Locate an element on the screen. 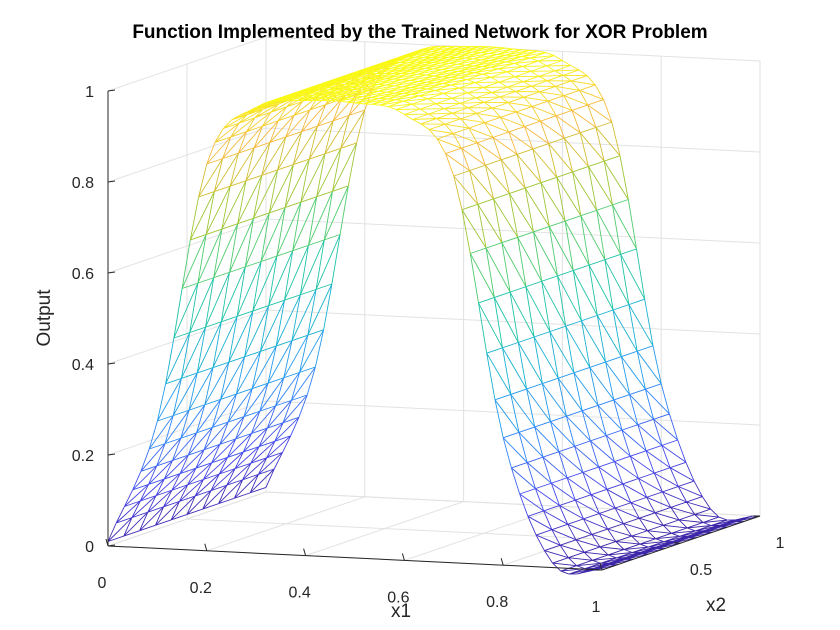 Image resolution: width=840 pixels, height=630 pixels. y-axis-label: x2 is located at coordinates (716, 605).